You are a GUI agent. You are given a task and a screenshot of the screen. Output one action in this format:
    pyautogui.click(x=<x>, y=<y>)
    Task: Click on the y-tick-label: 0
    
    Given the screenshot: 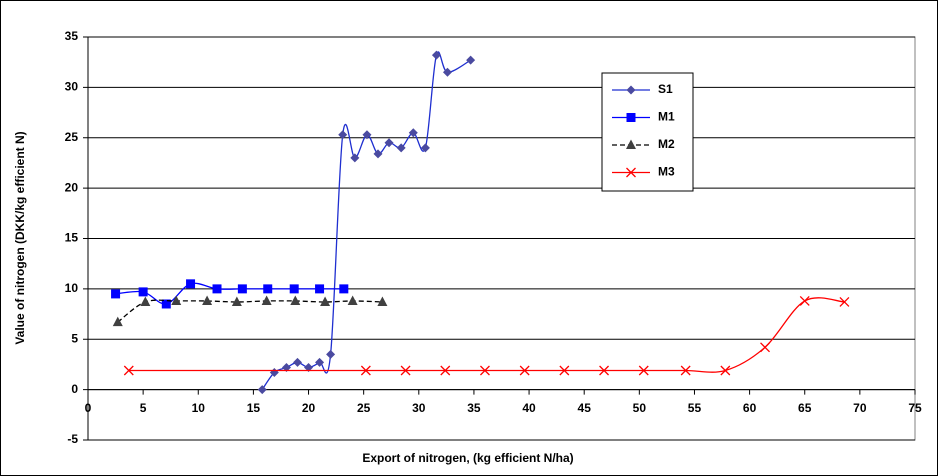 What is the action you would take?
    pyautogui.click(x=74, y=389)
    